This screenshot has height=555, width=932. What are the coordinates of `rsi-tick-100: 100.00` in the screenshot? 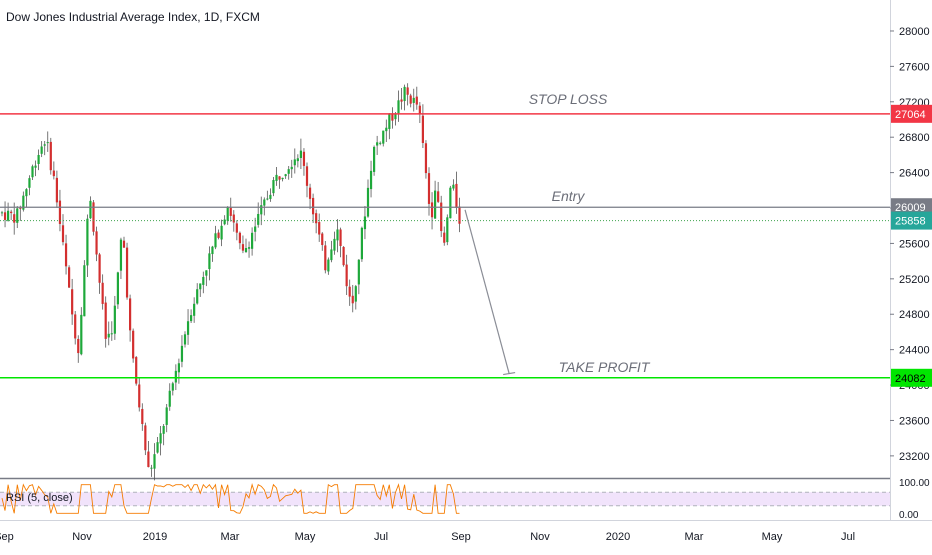 It's located at (914, 483).